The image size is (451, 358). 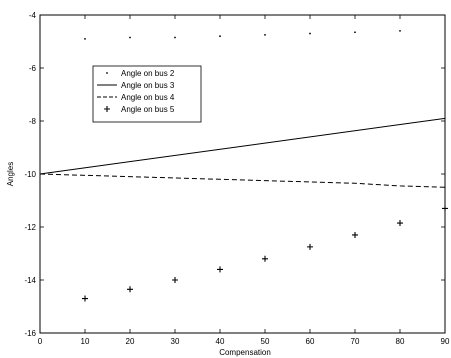 What do you see at coordinates (220, 341) in the screenshot?
I see `x-tick-label: 40` at bounding box center [220, 341].